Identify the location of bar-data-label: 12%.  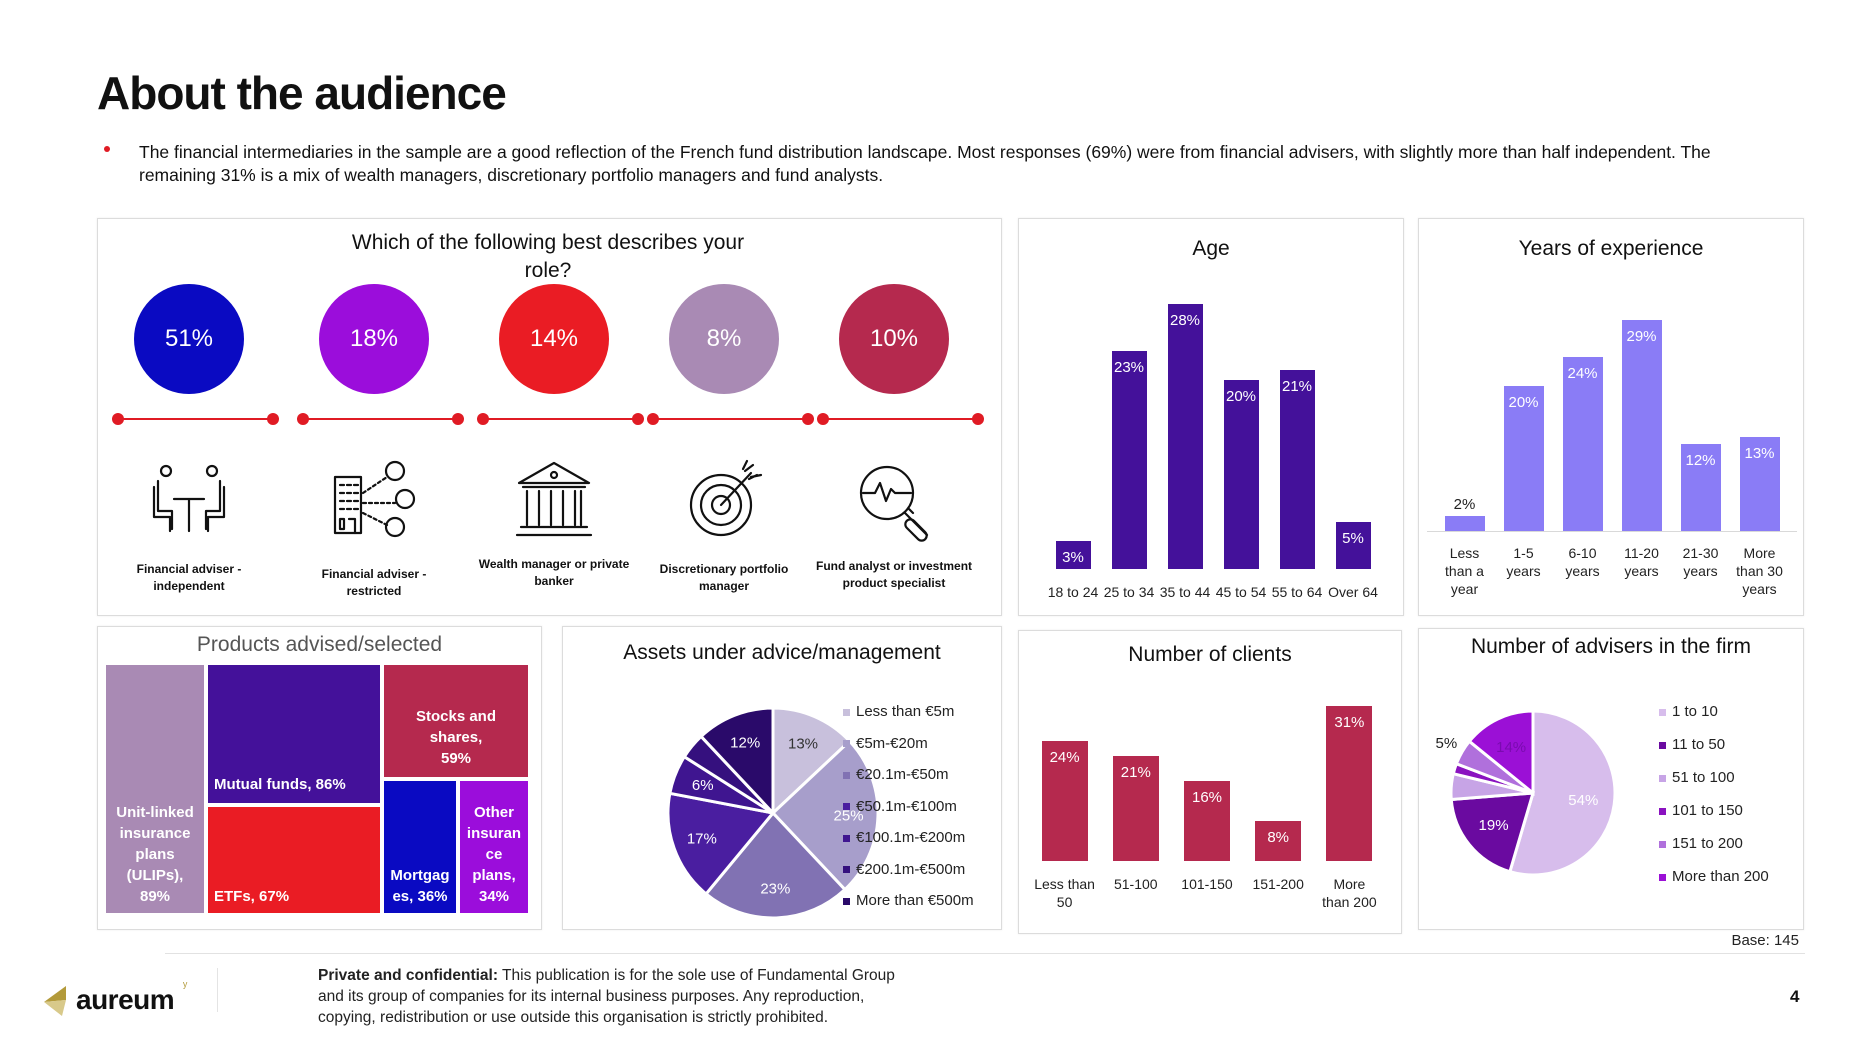
(1700, 460).